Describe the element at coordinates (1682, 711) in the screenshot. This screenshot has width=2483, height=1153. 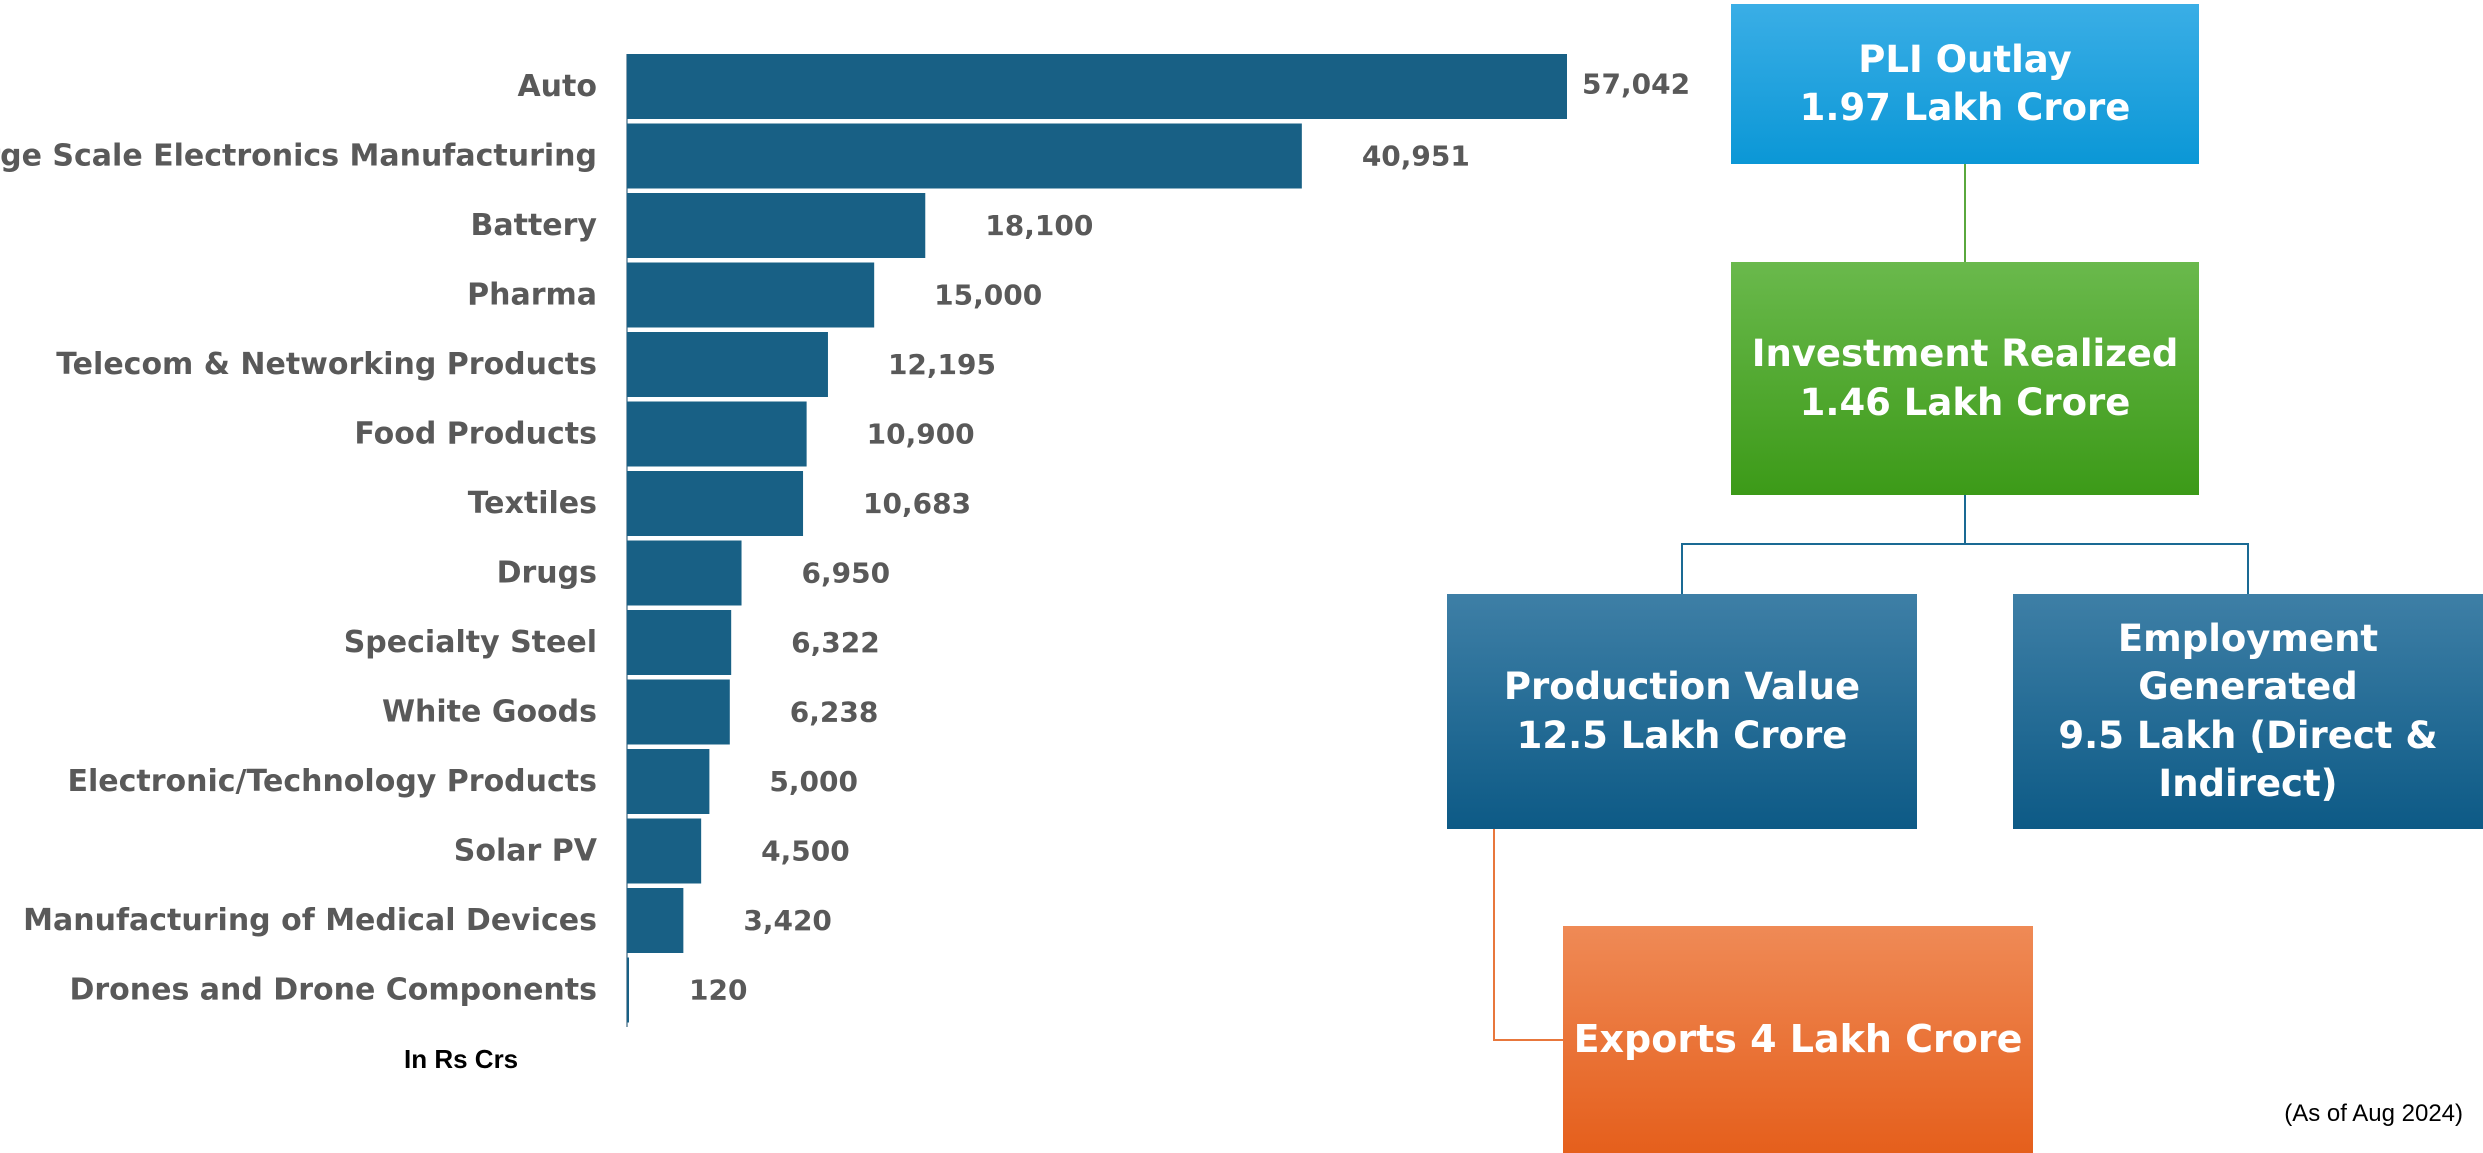
I see `production-value-box: Production Value 12.5 Lakh Crore` at that location.